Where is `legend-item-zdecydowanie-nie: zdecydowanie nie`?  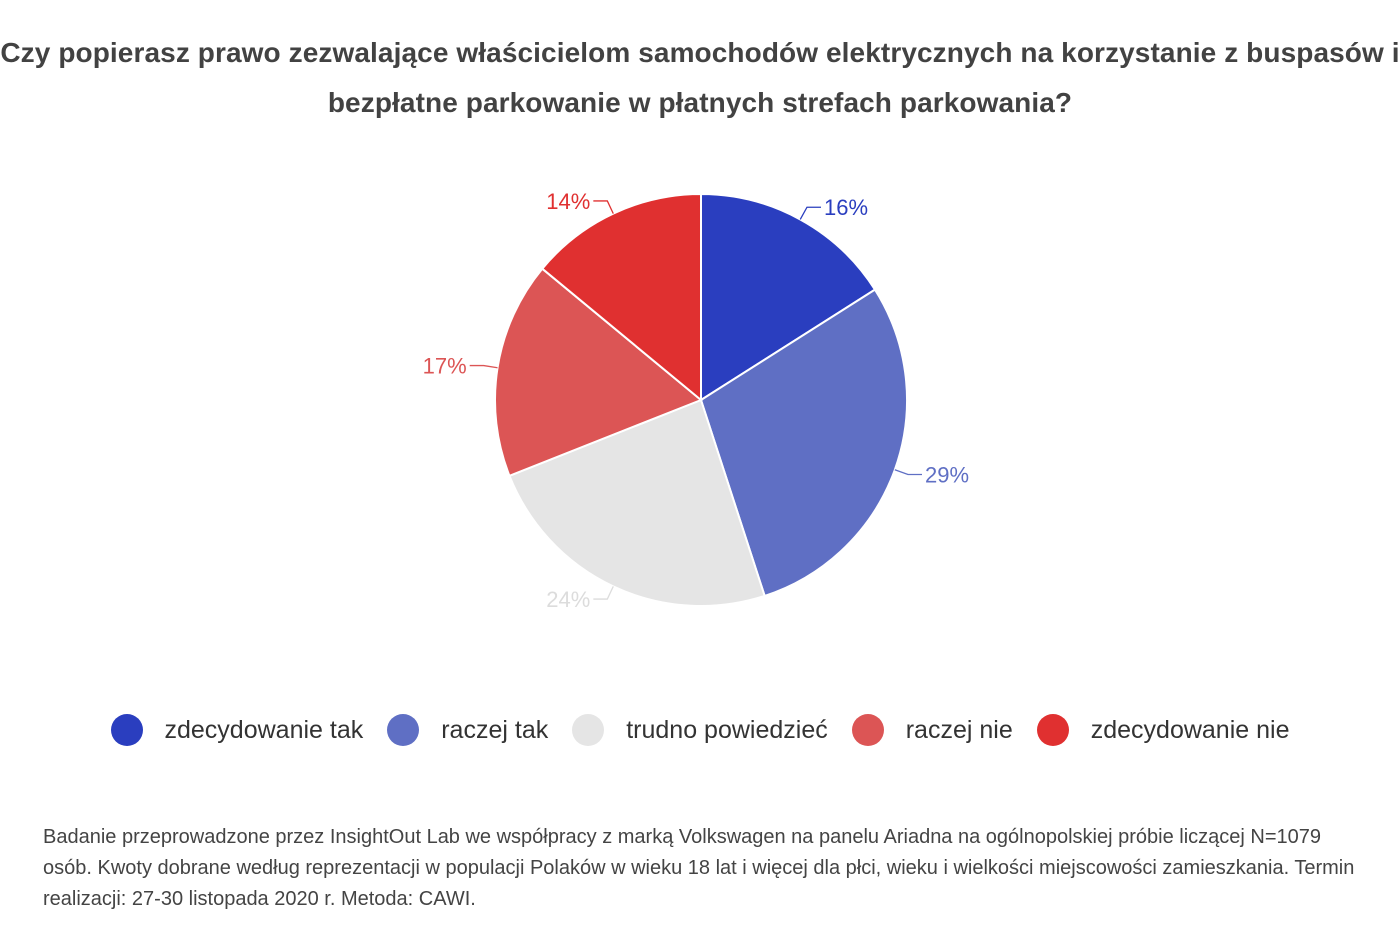
legend-item-zdecydowanie-nie: zdecydowanie nie is located at coordinates (1163, 730).